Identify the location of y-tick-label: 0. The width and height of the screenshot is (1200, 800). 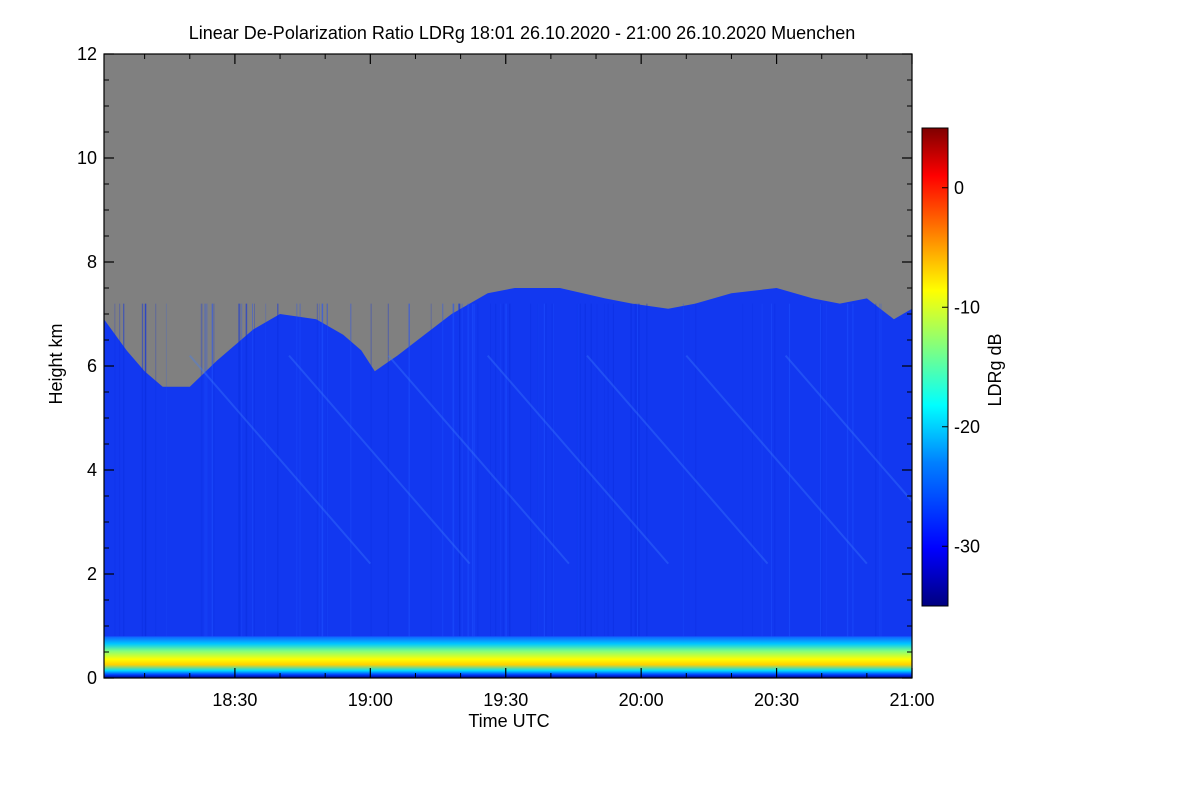
(92, 678).